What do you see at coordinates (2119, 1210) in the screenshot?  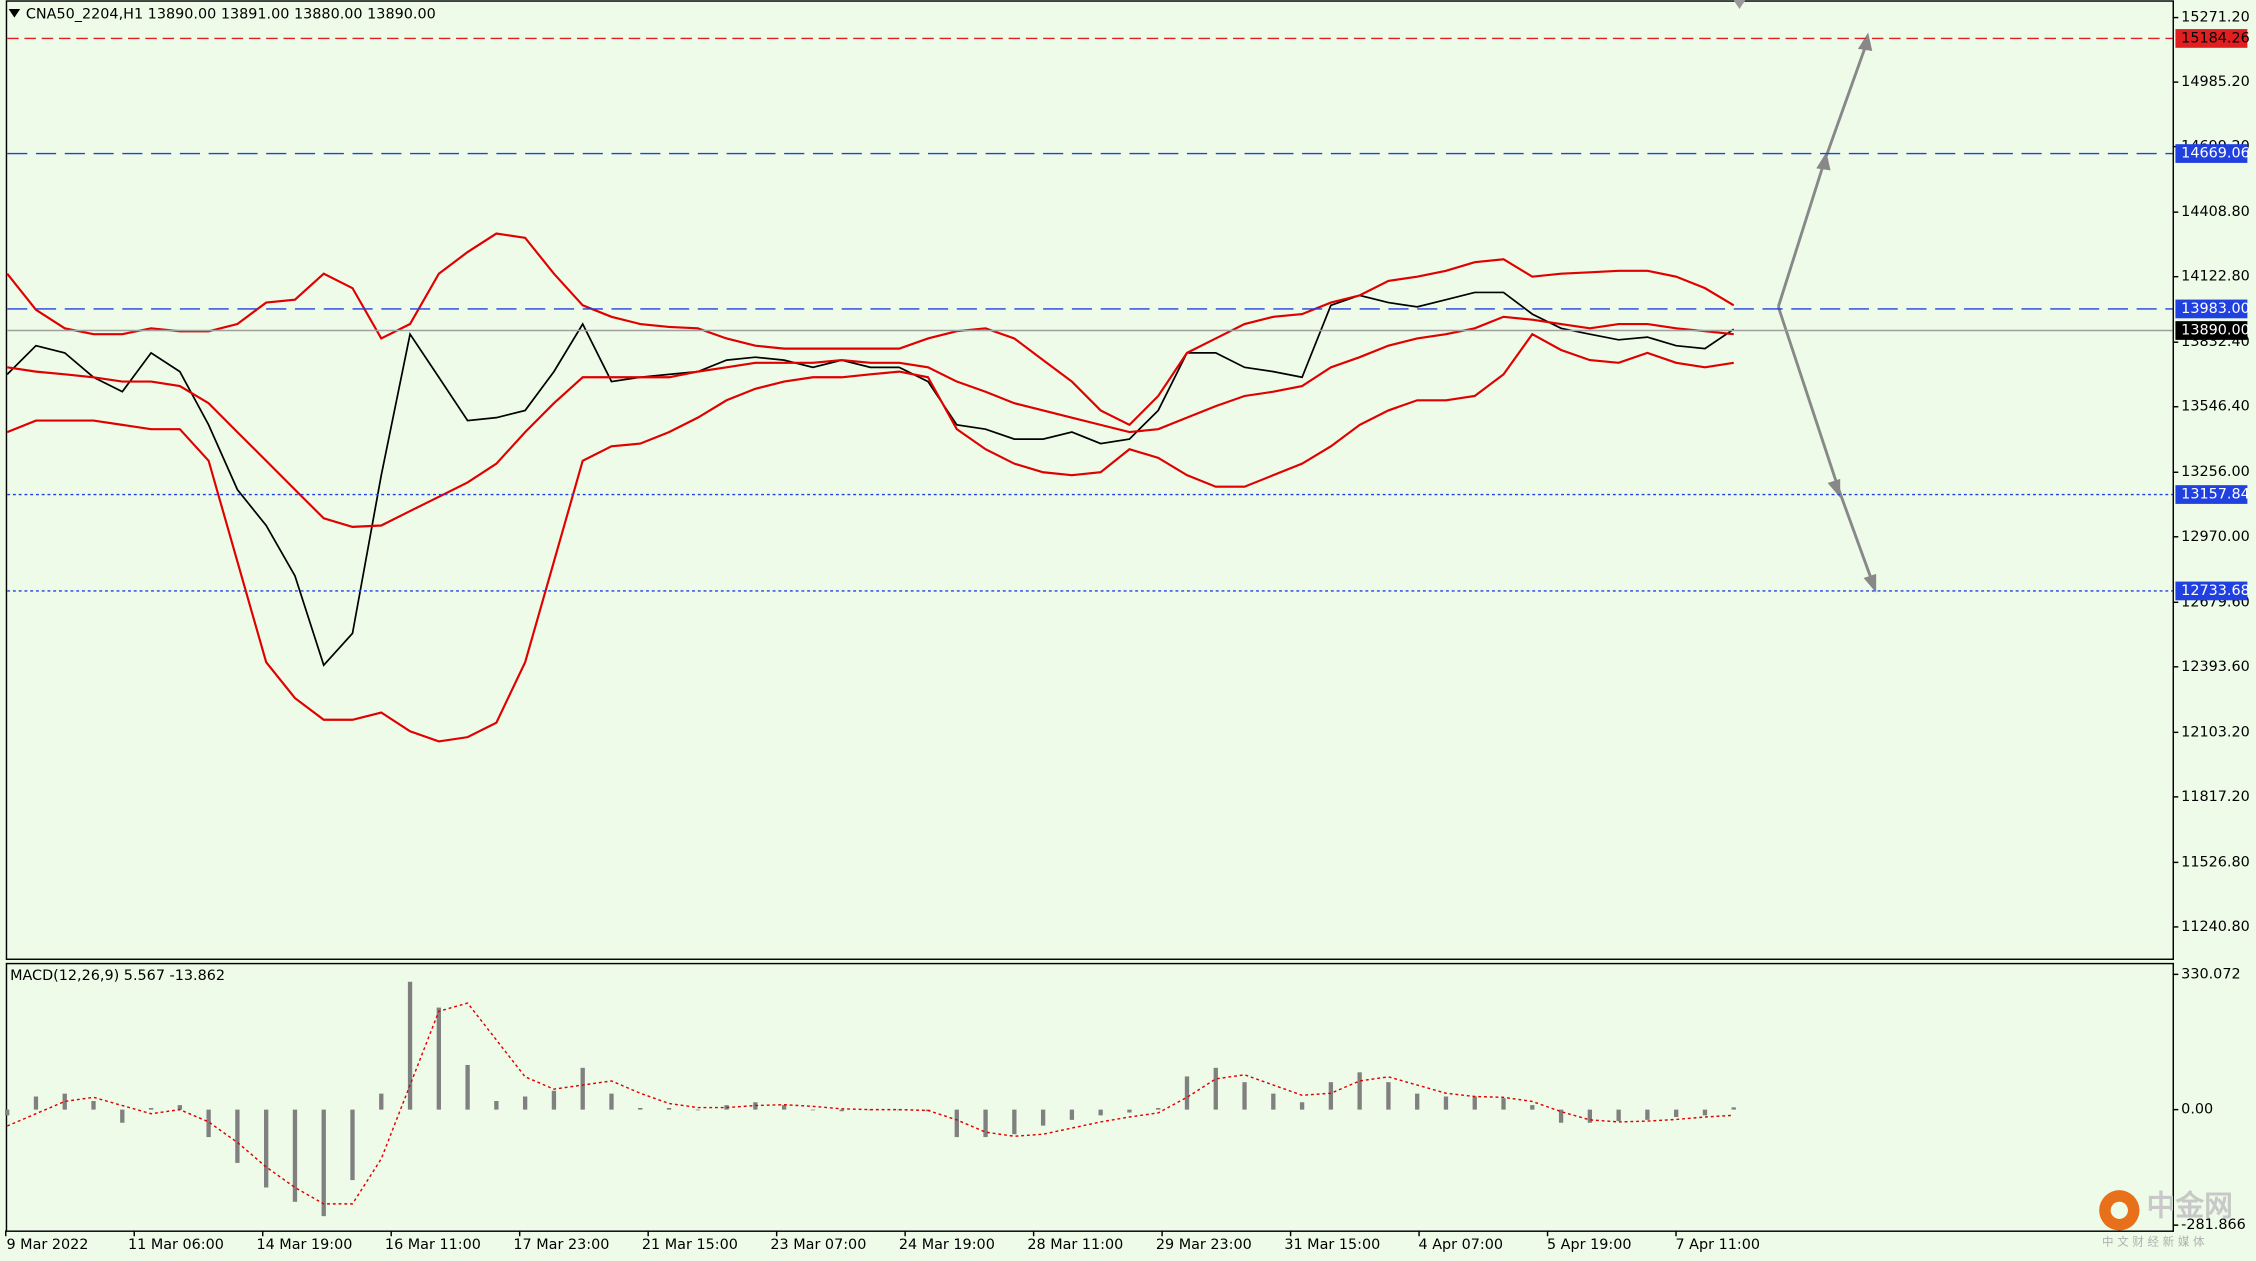 I see `watermark-logo-hole` at bounding box center [2119, 1210].